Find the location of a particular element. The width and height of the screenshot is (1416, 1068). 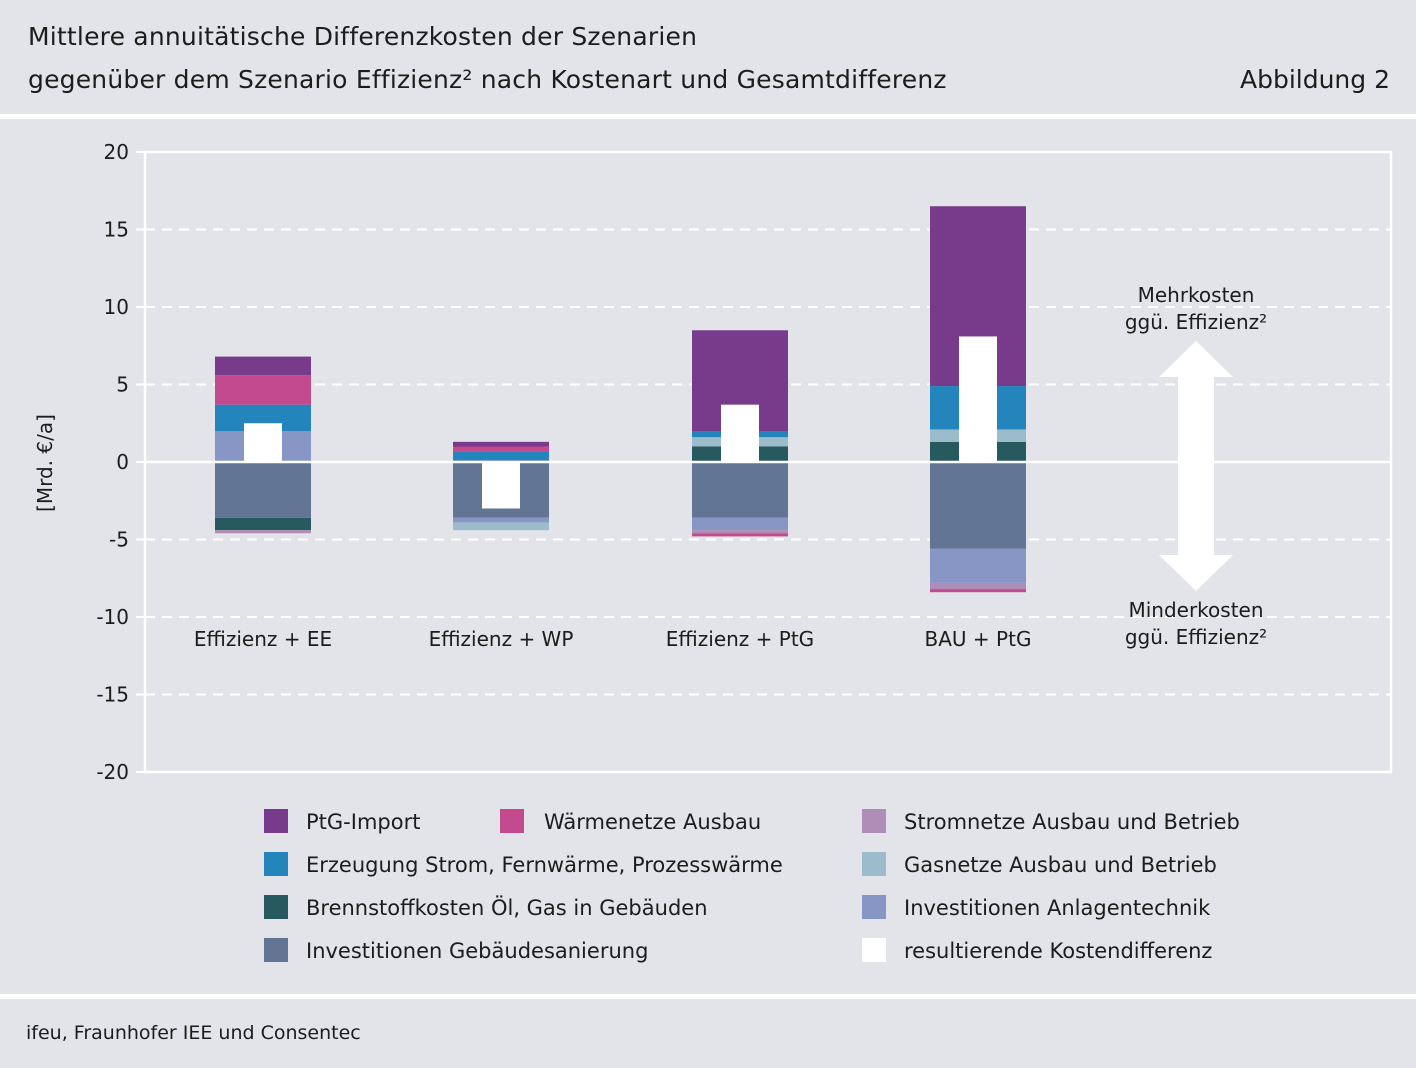

legend-label-ptg-import: PtG-Import is located at coordinates (363, 822).